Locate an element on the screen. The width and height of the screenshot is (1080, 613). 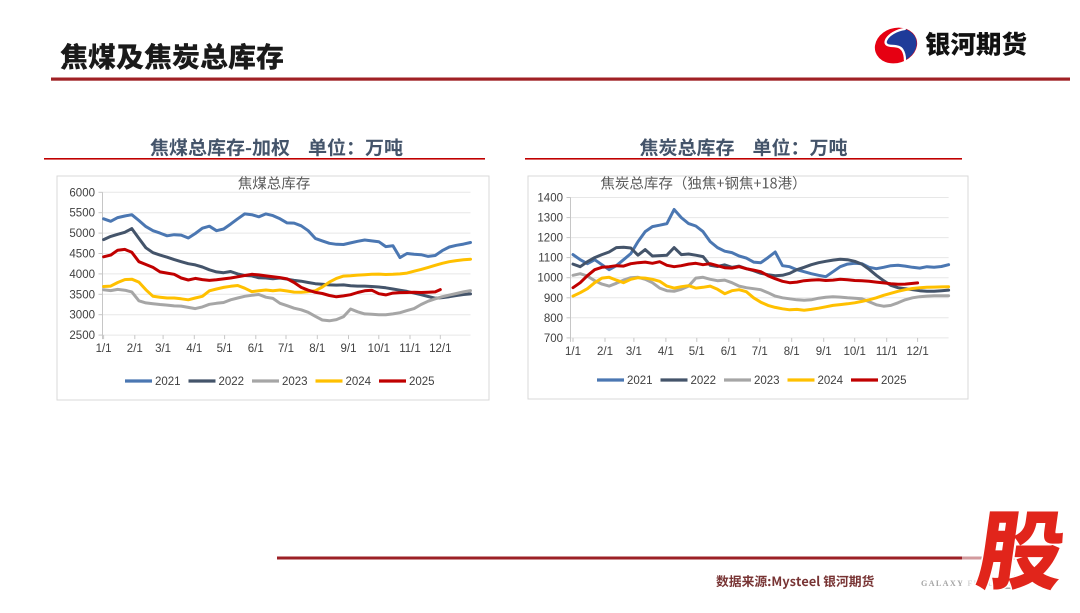
svg-text: 4500 is located at coordinates (82, 255).